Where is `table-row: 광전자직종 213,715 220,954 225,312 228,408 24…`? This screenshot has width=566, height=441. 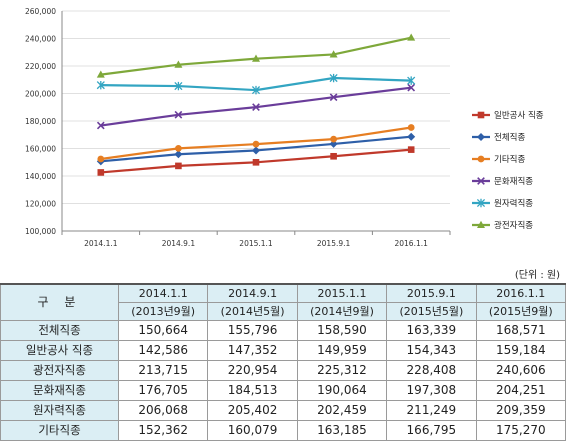
table-row: 광전자직종 213,715 220,954 225,312 228,408 24… is located at coordinates (283, 370).